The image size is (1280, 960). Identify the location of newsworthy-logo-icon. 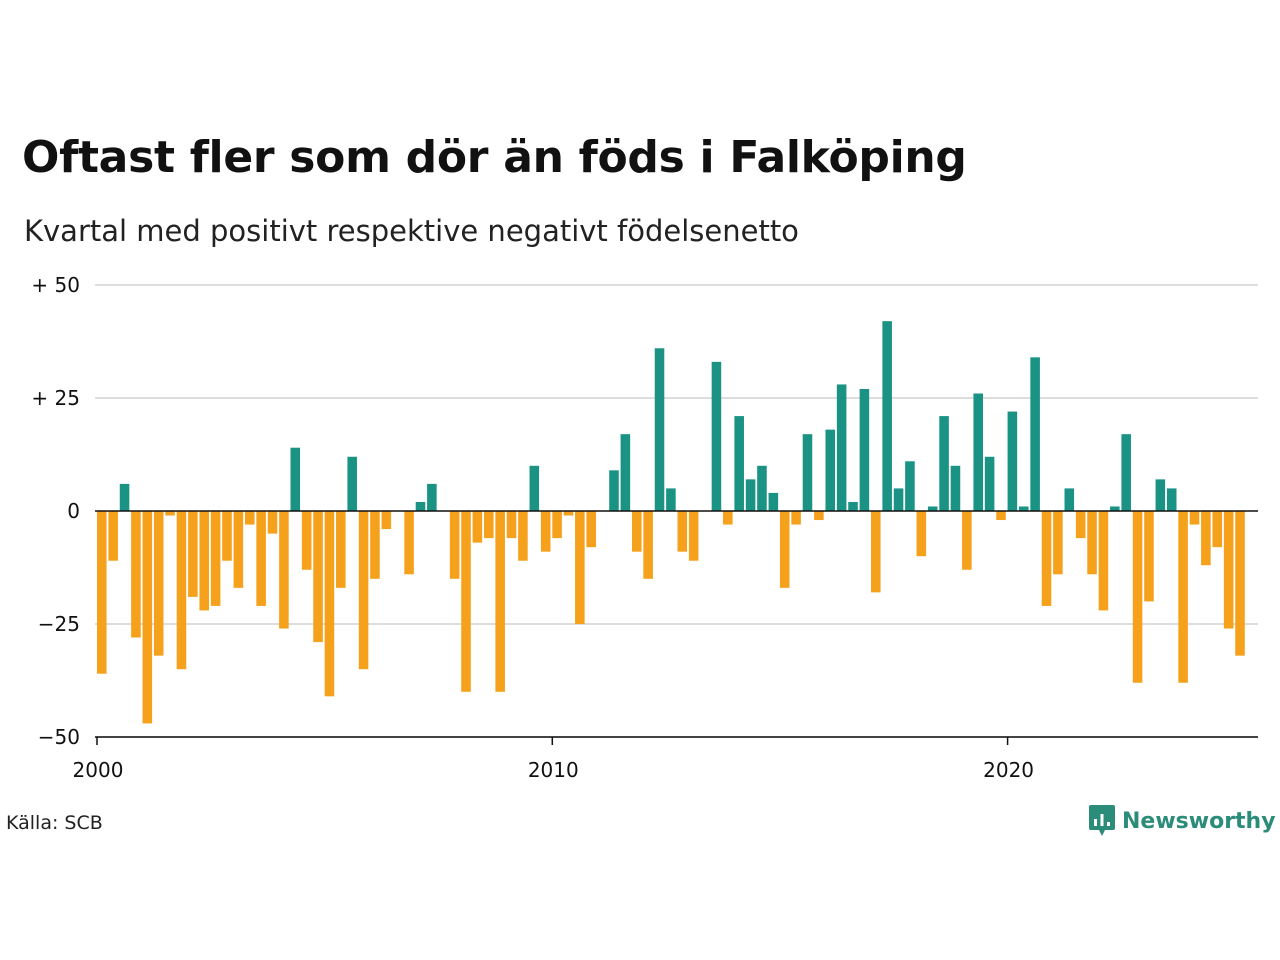
(1102, 820).